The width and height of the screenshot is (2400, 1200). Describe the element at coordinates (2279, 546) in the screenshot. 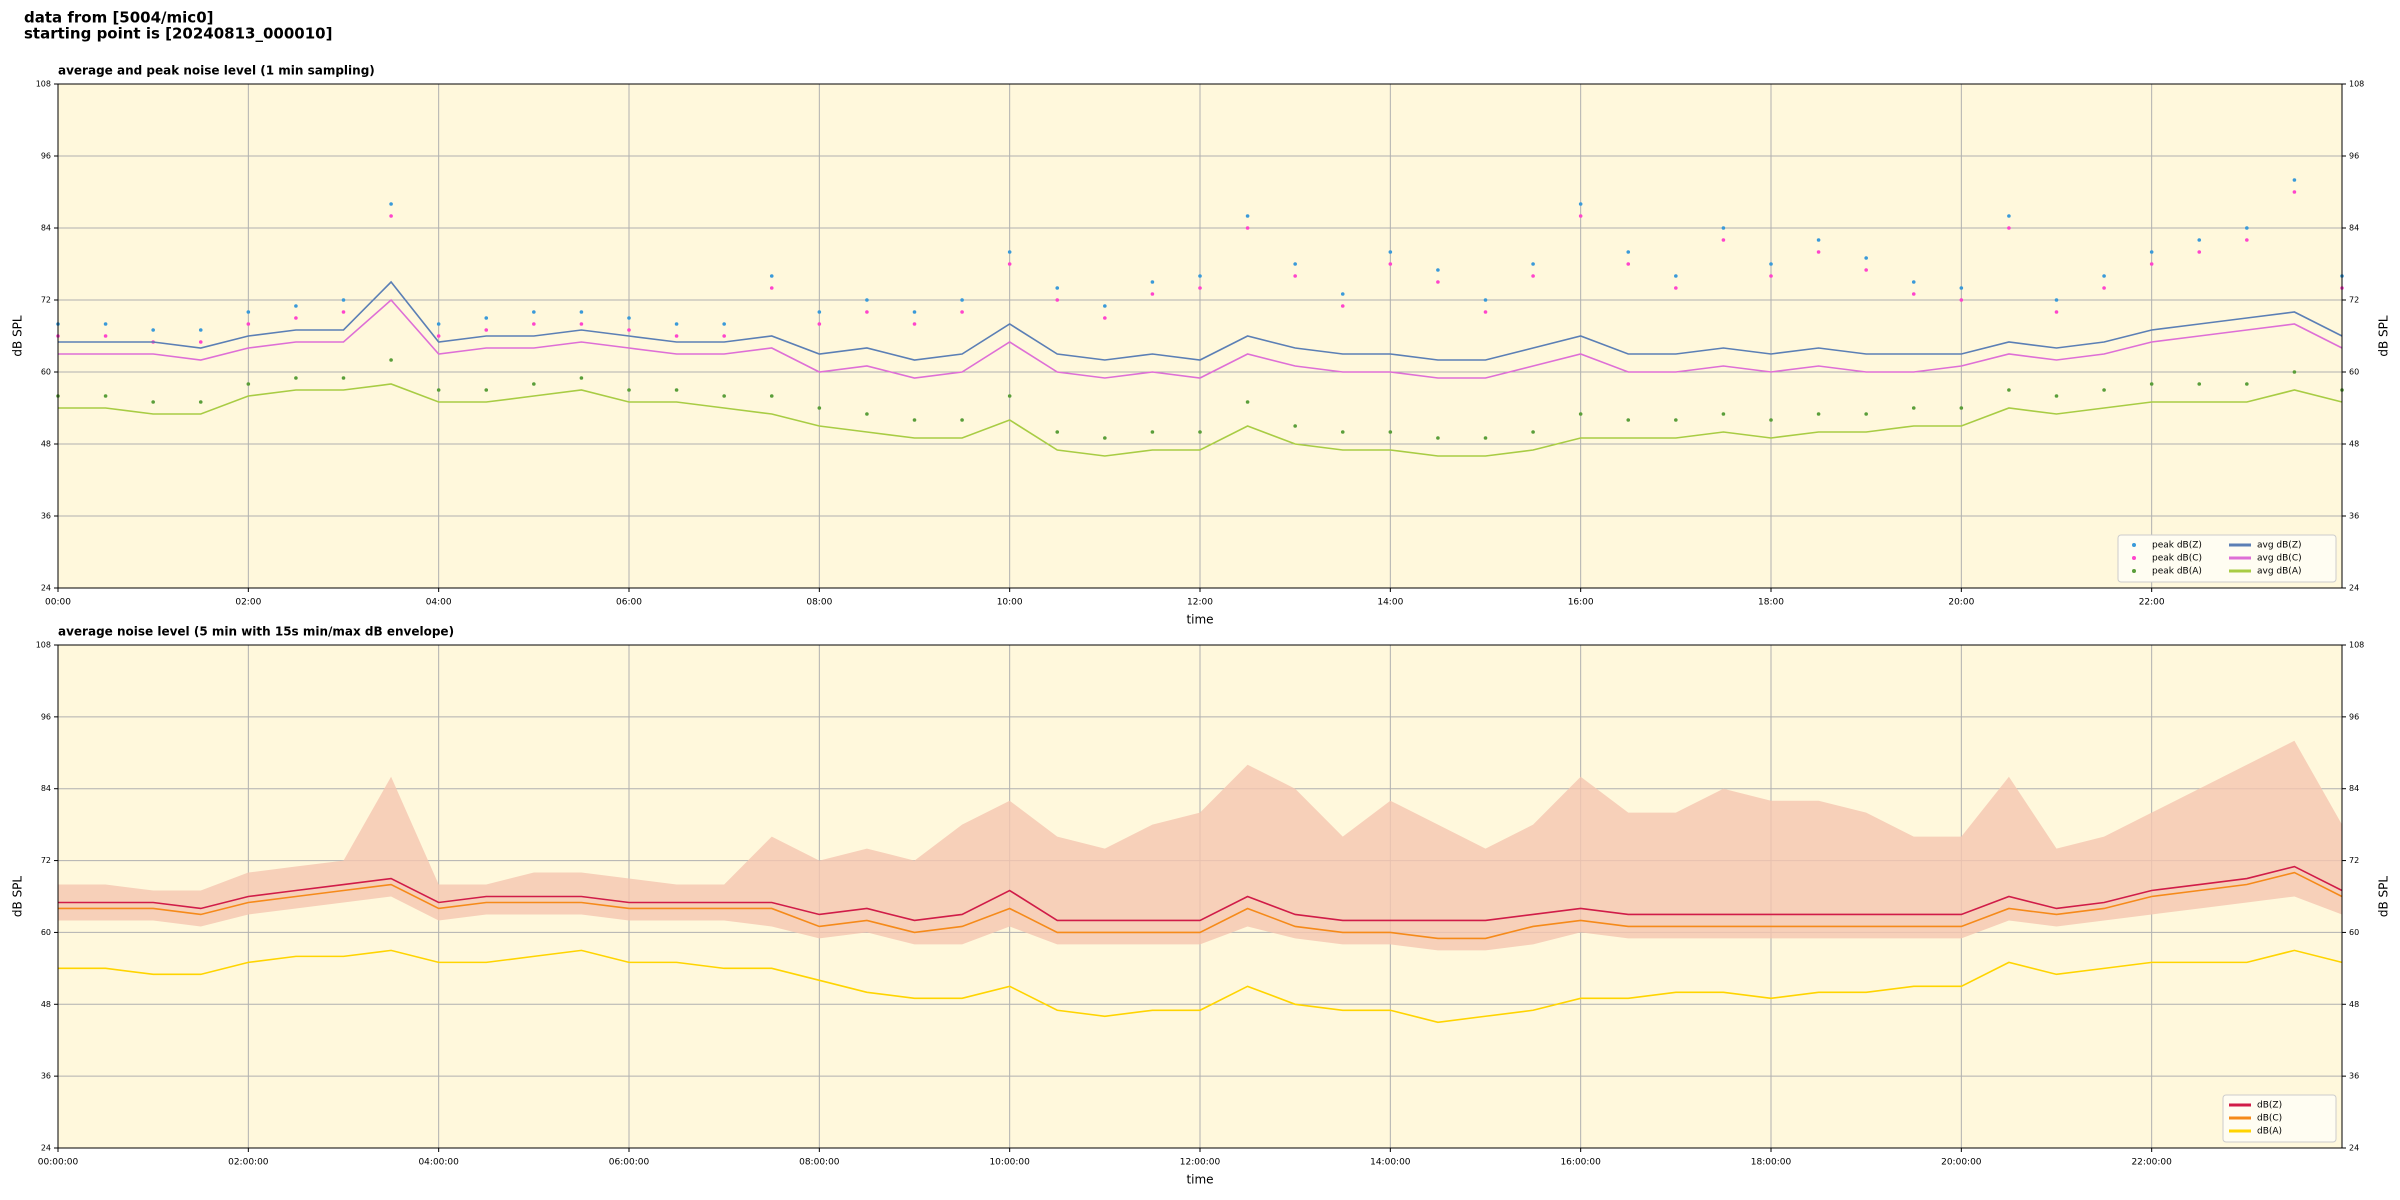

I see `legend-label: avg dB(Z)` at that location.